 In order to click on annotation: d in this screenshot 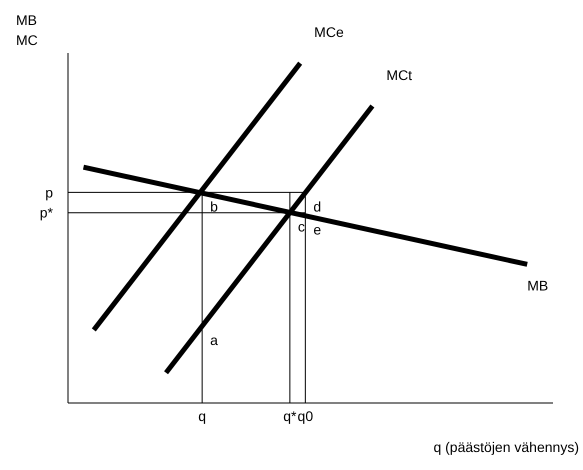, I will do `click(317, 206)`.